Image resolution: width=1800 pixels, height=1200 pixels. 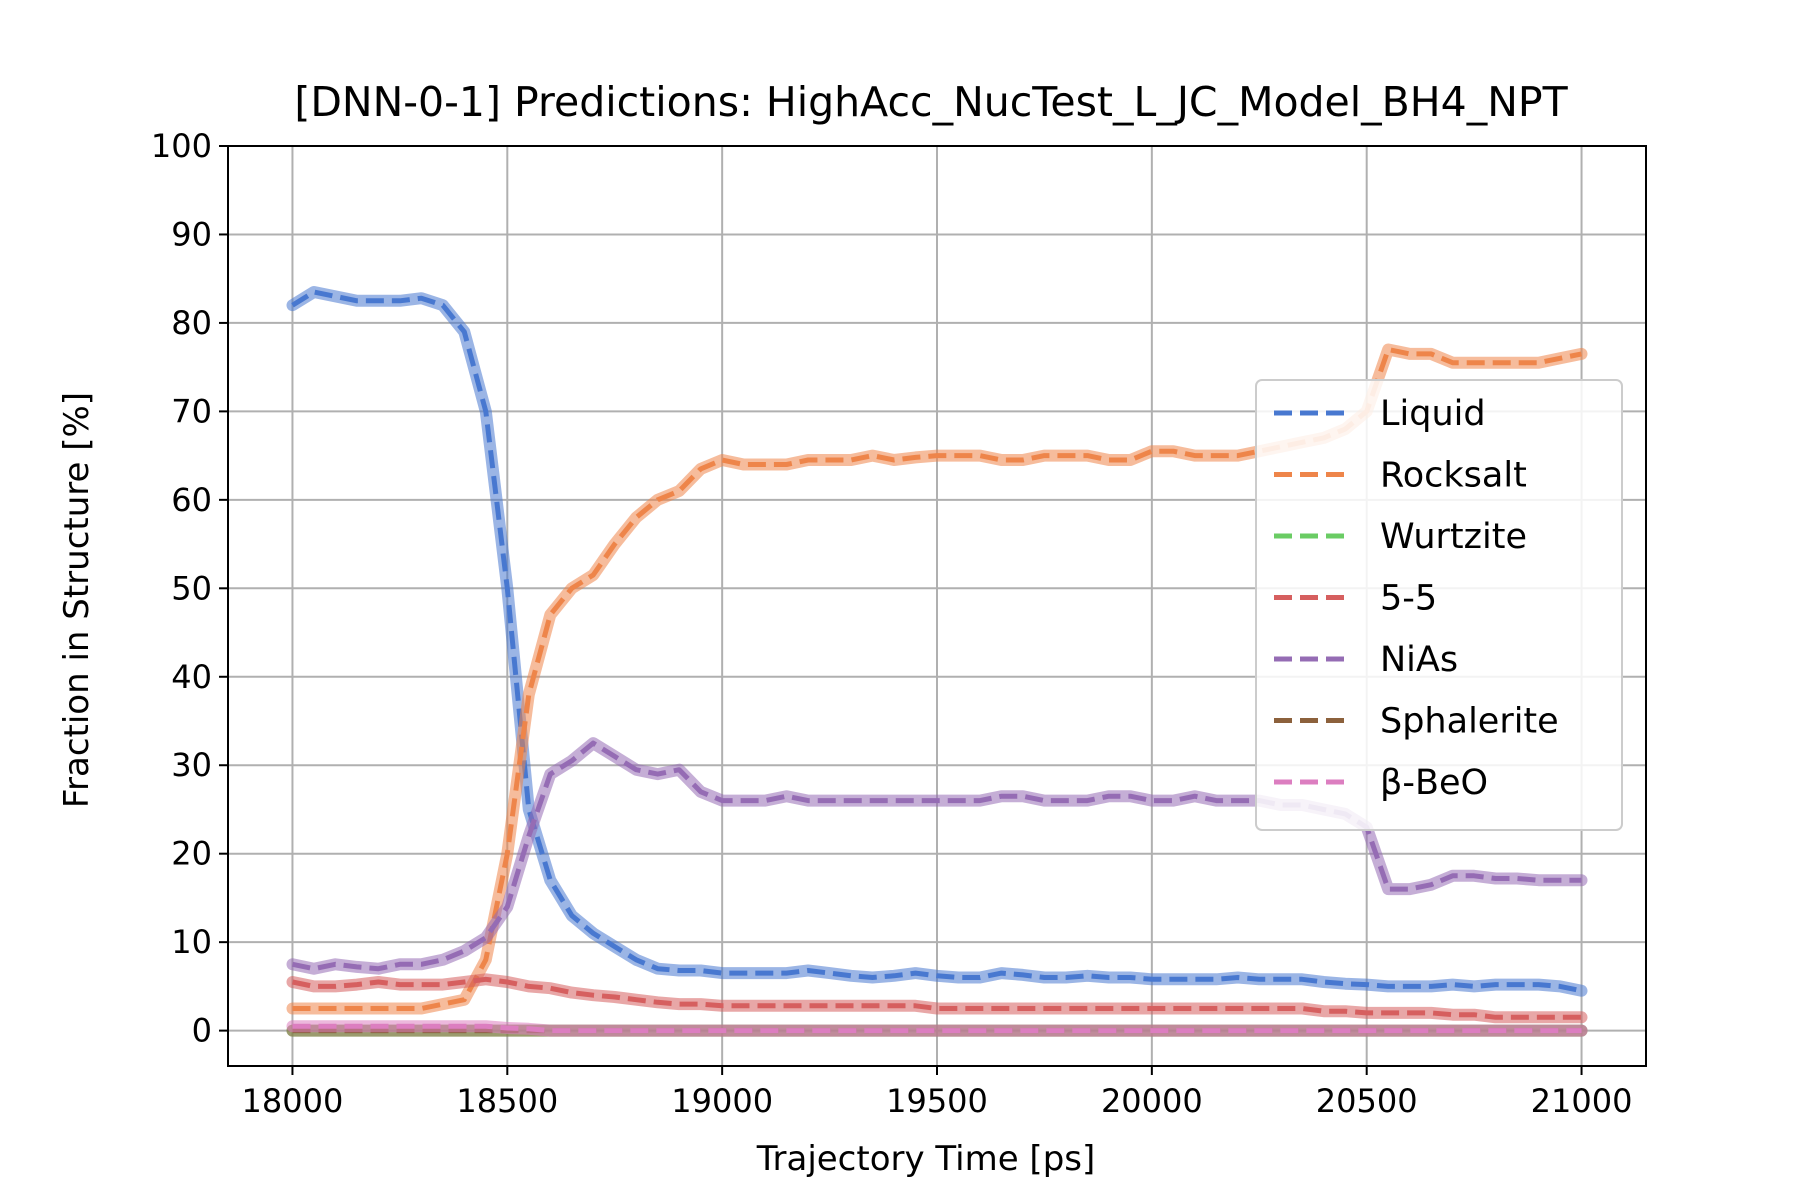 What do you see at coordinates (191, 677) in the screenshot?
I see `y-tick-label: 40` at bounding box center [191, 677].